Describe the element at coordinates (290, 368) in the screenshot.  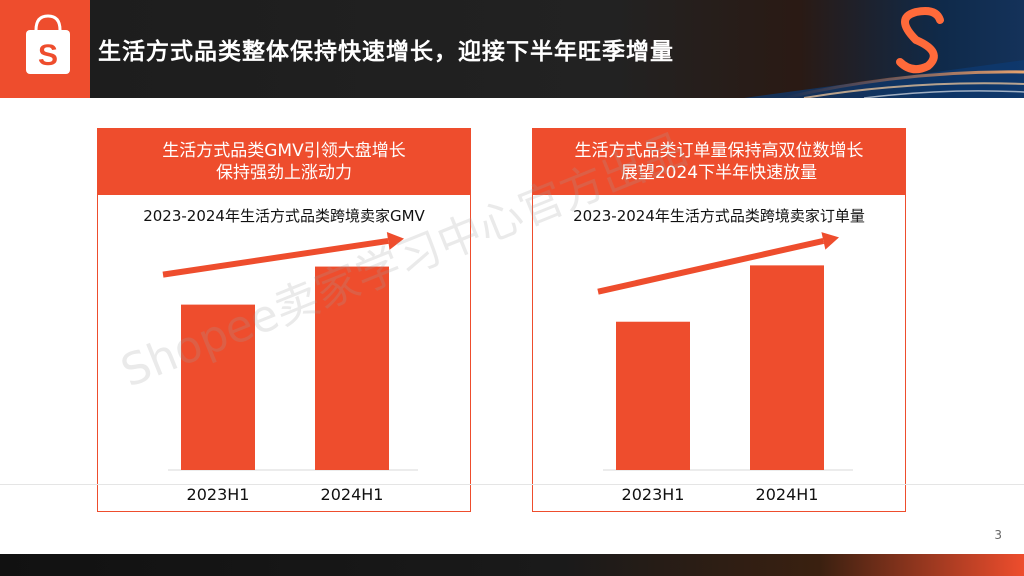
I see `chart-gmv: 2023H1 2024H1` at that location.